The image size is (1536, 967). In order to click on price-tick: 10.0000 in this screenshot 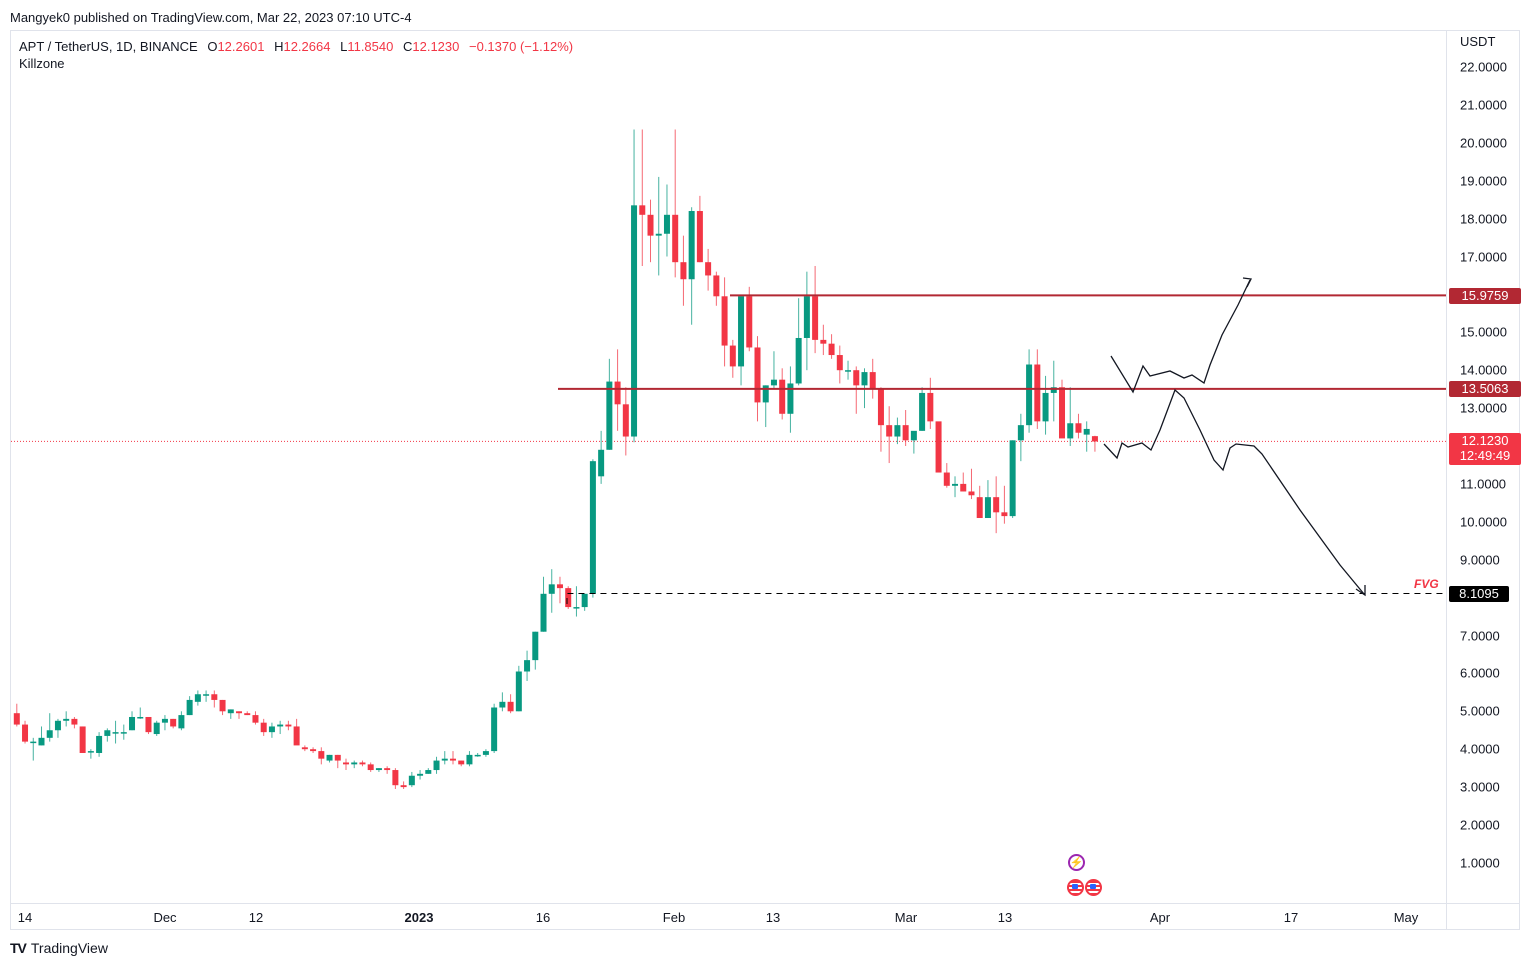, I will do `click(1483, 522)`.